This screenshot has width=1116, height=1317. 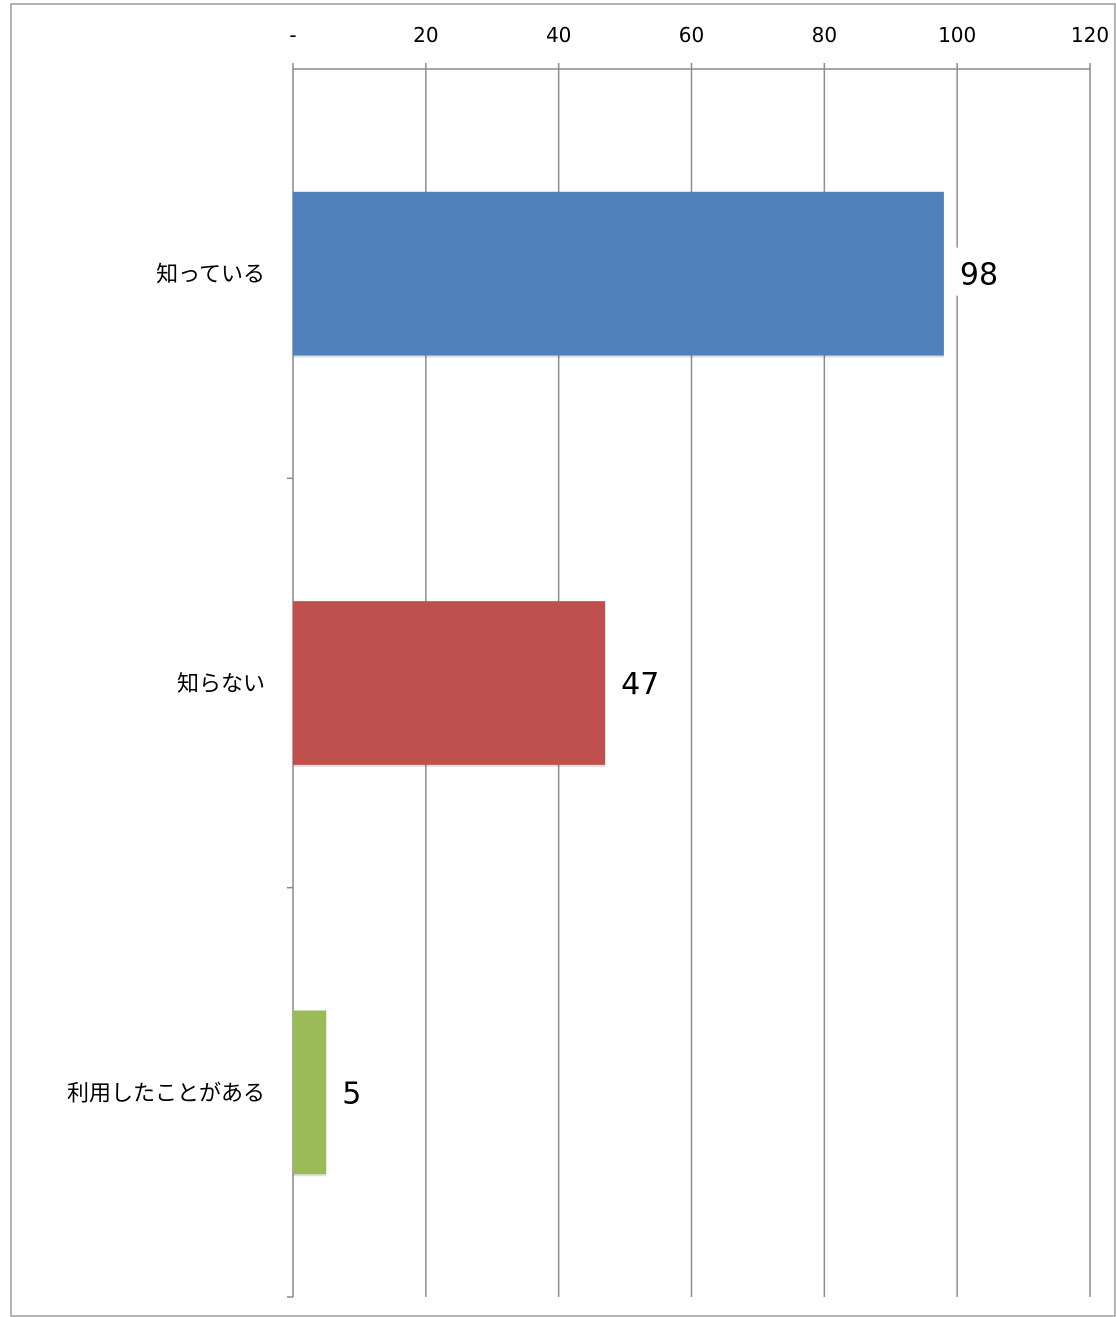 What do you see at coordinates (1090, 35) in the screenshot?
I see `x-tick-label: 120` at bounding box center [1090, 35].